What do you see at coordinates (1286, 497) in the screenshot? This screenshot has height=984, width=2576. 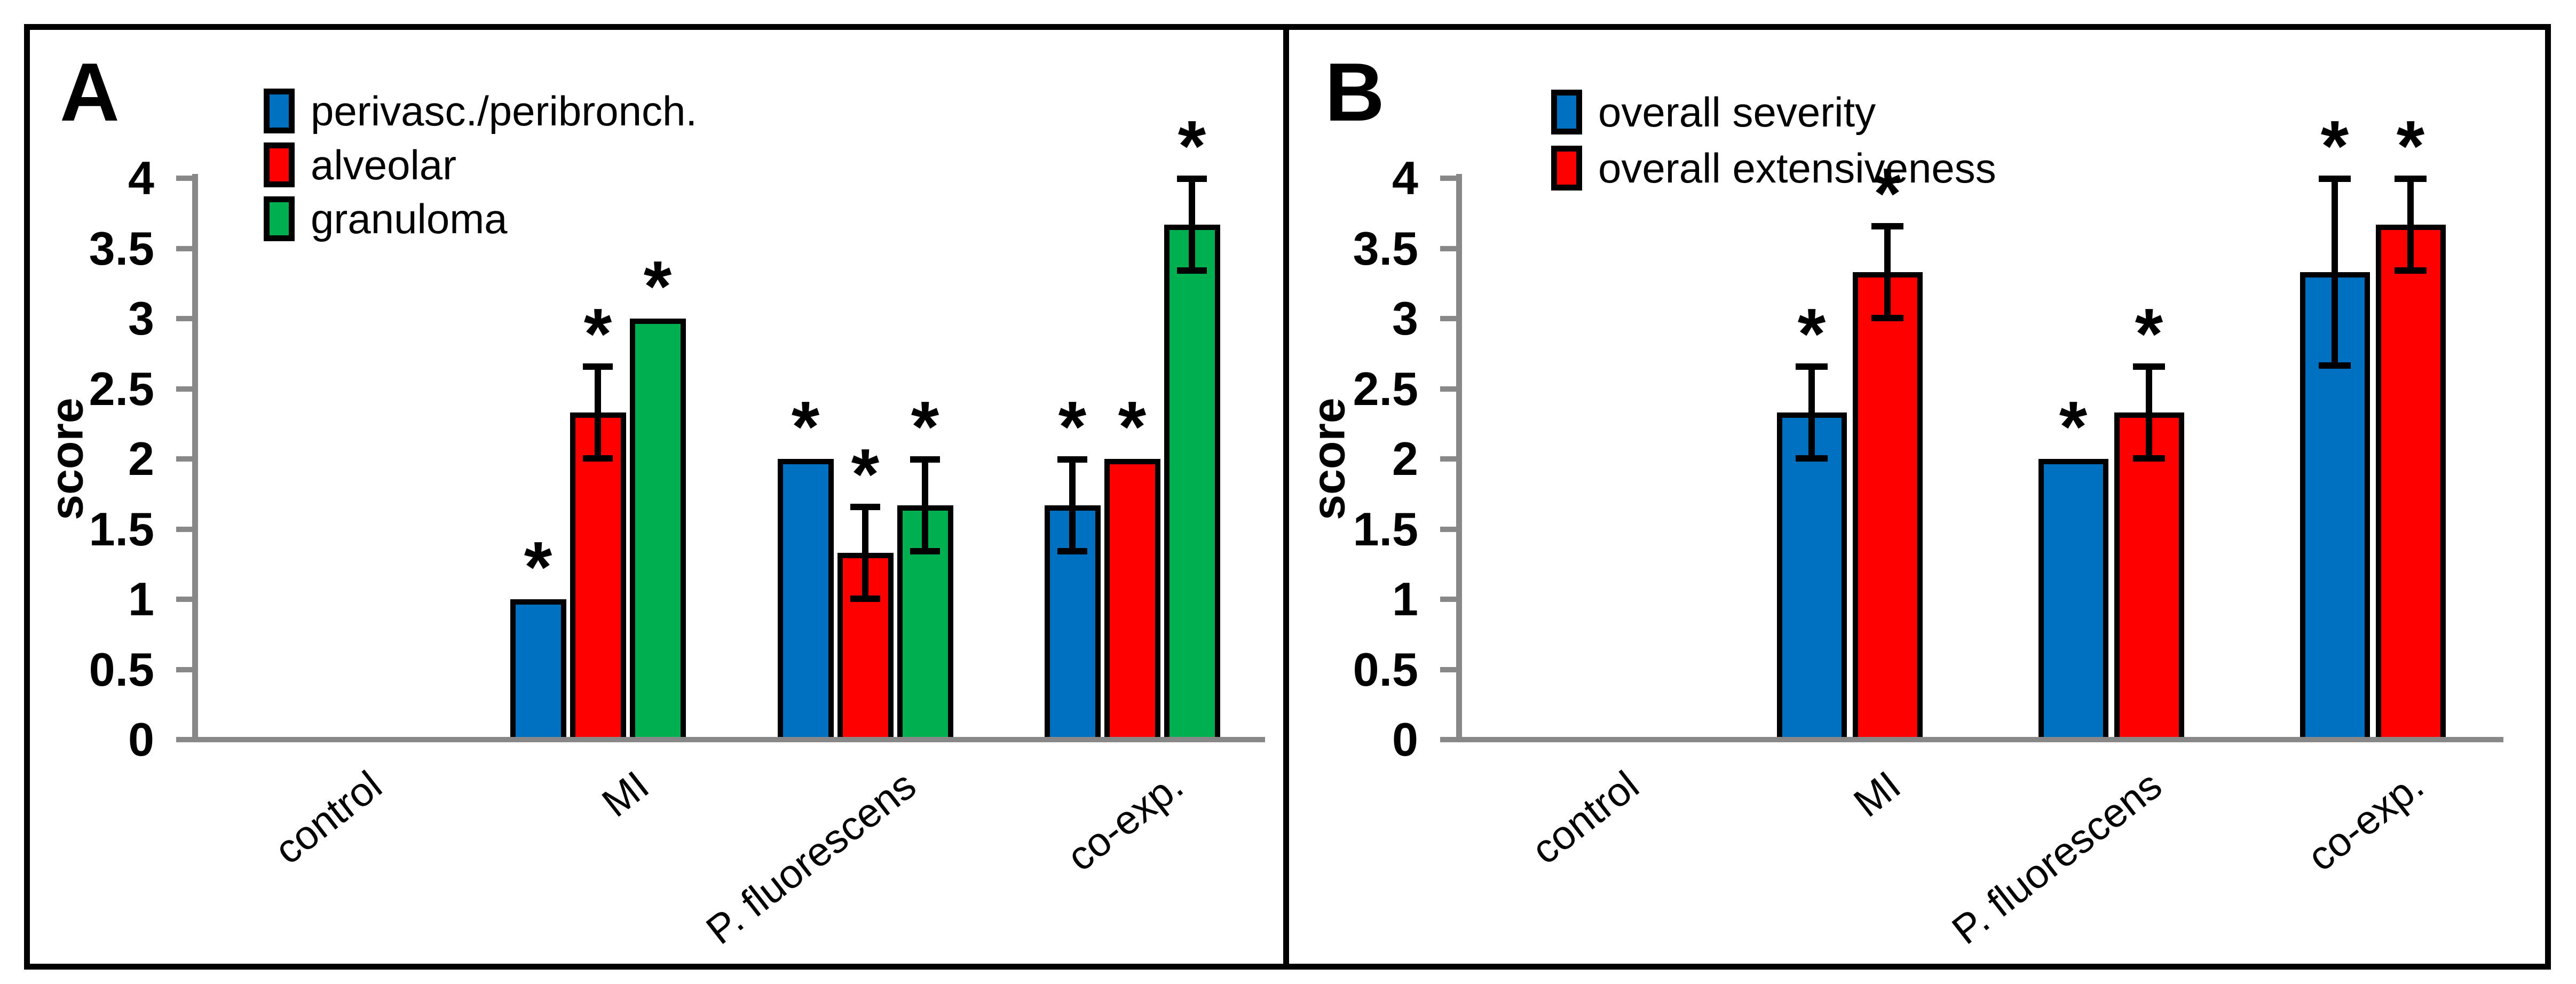 I see `panel-divider` at bounding box center [1286, 497].